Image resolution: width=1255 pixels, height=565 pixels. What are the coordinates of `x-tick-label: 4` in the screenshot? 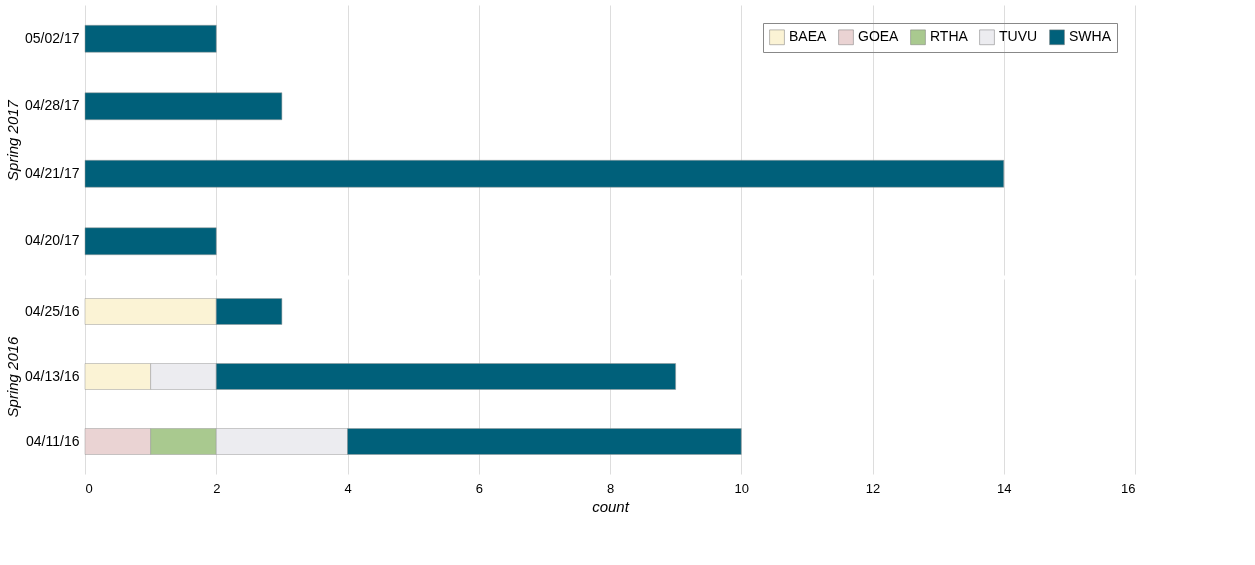 It's located at (348, 488).